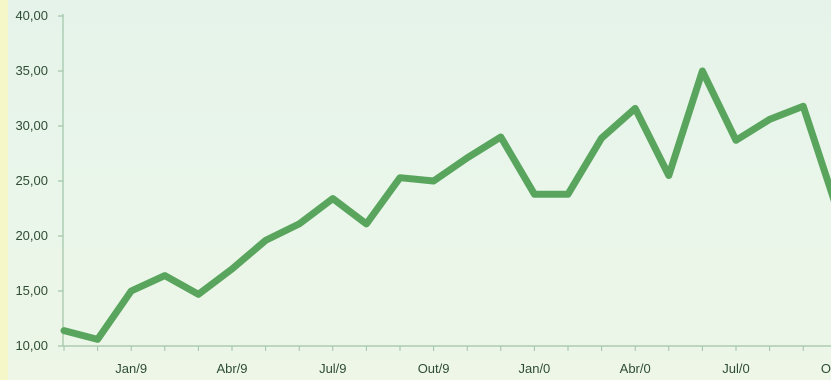 This screenshot has height=380, width=831. Describe the element at coordinates (4, 190) in the screenshot. I see `left-edge-strip` at that location.